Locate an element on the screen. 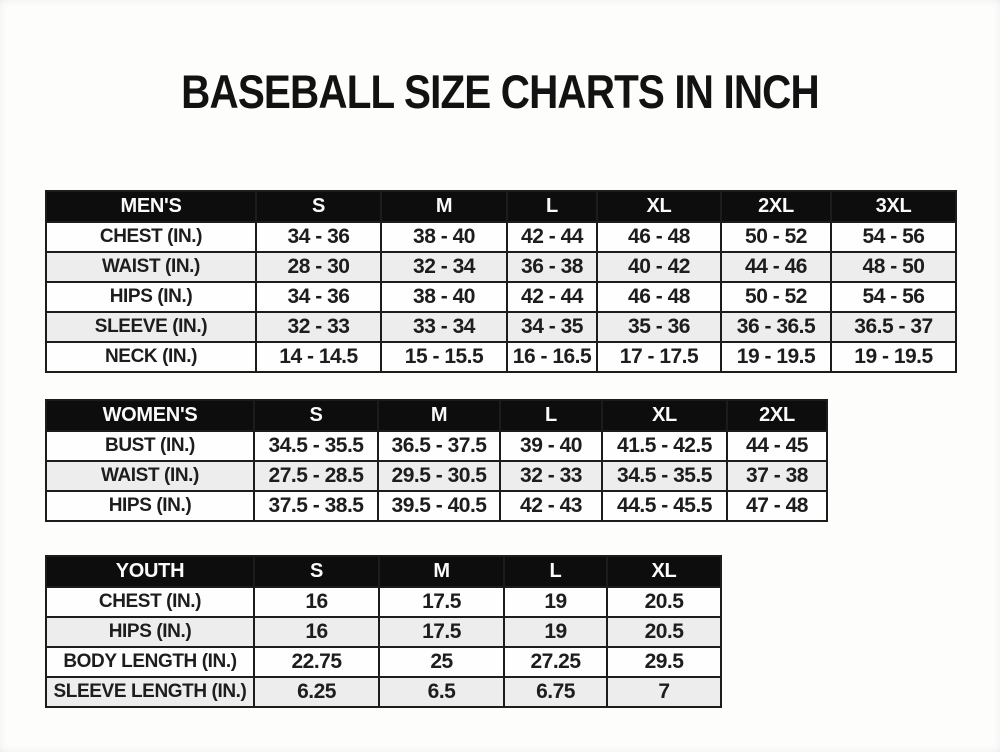  size-value-cell: 38 - 40 is located at coordinates (444, 237).